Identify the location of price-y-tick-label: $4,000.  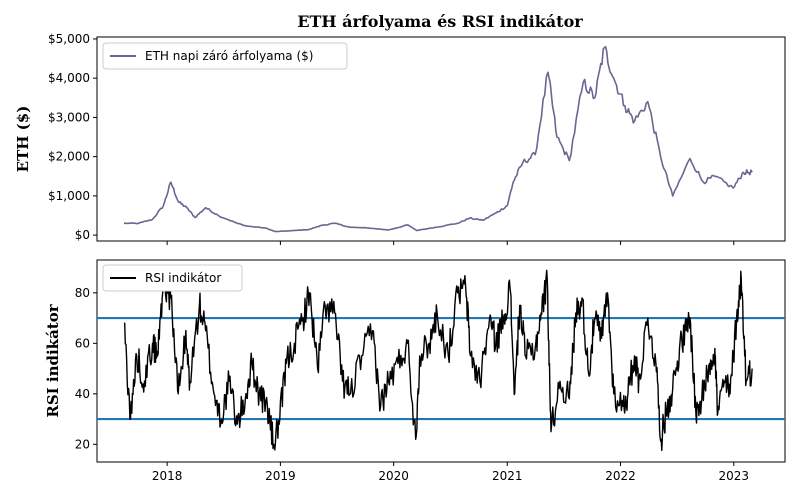
(69, 78).